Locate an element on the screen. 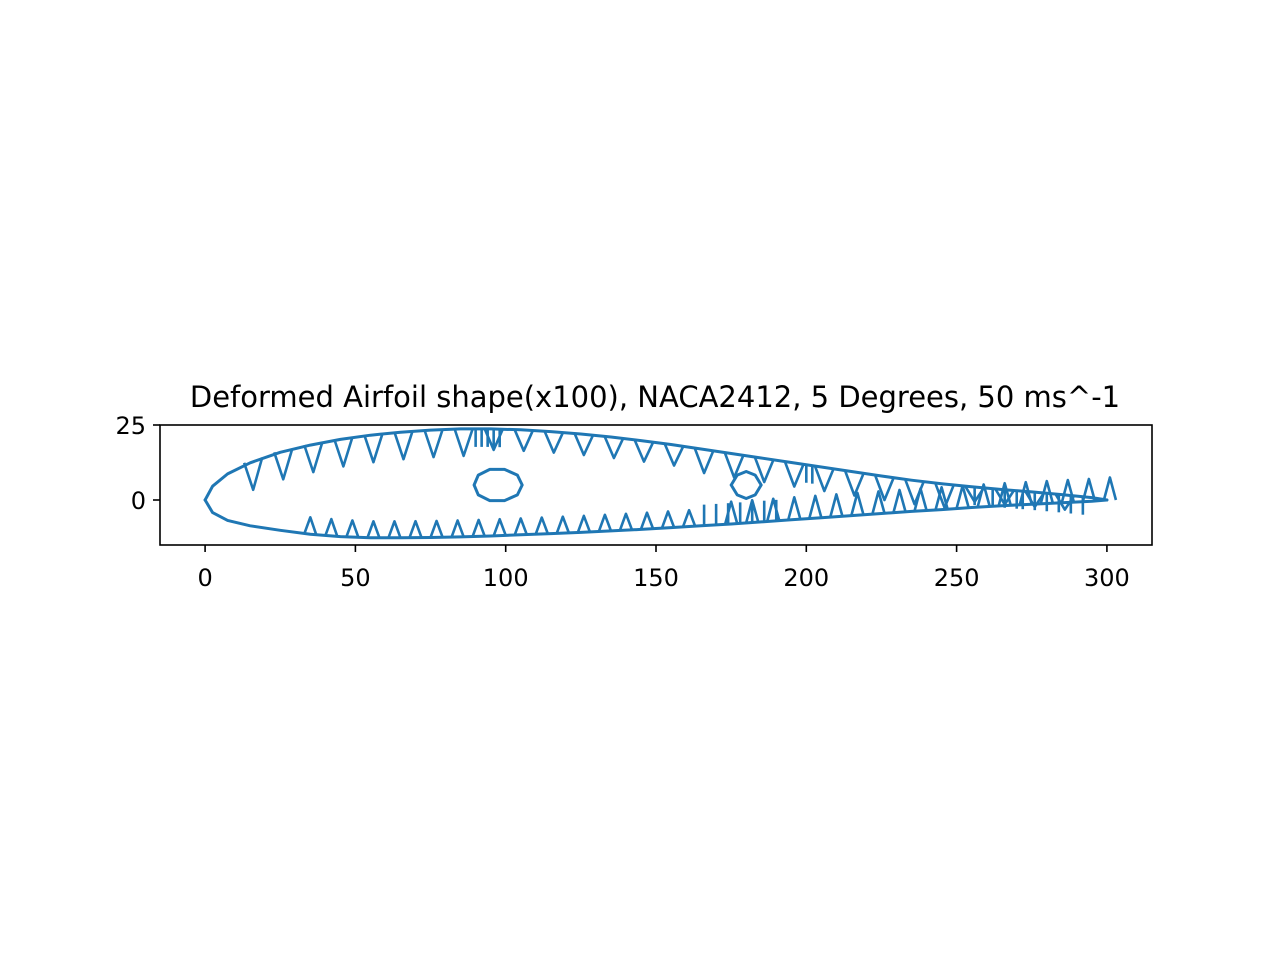 The image size is (1280, 960). internal-structure is located at coordinates (680, 483).